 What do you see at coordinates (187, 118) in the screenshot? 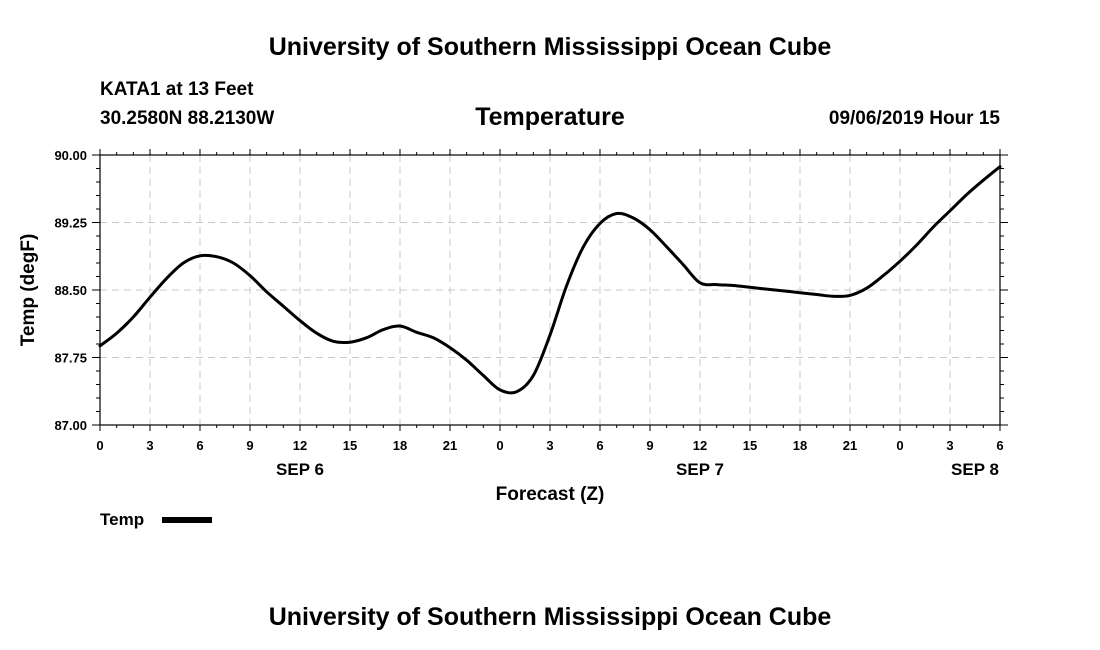
I see `station-coordinates: 30.2580N 88.2130W` at bounding box center [187, 118].